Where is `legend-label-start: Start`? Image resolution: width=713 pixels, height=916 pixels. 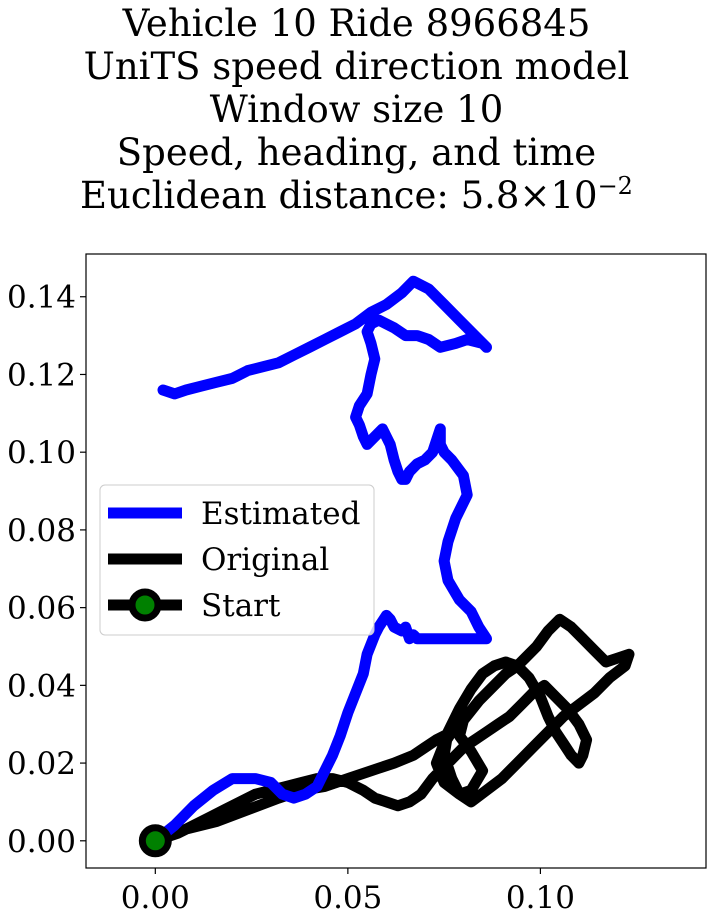
legend-label-start: Start is located at coordinates (241, 606).